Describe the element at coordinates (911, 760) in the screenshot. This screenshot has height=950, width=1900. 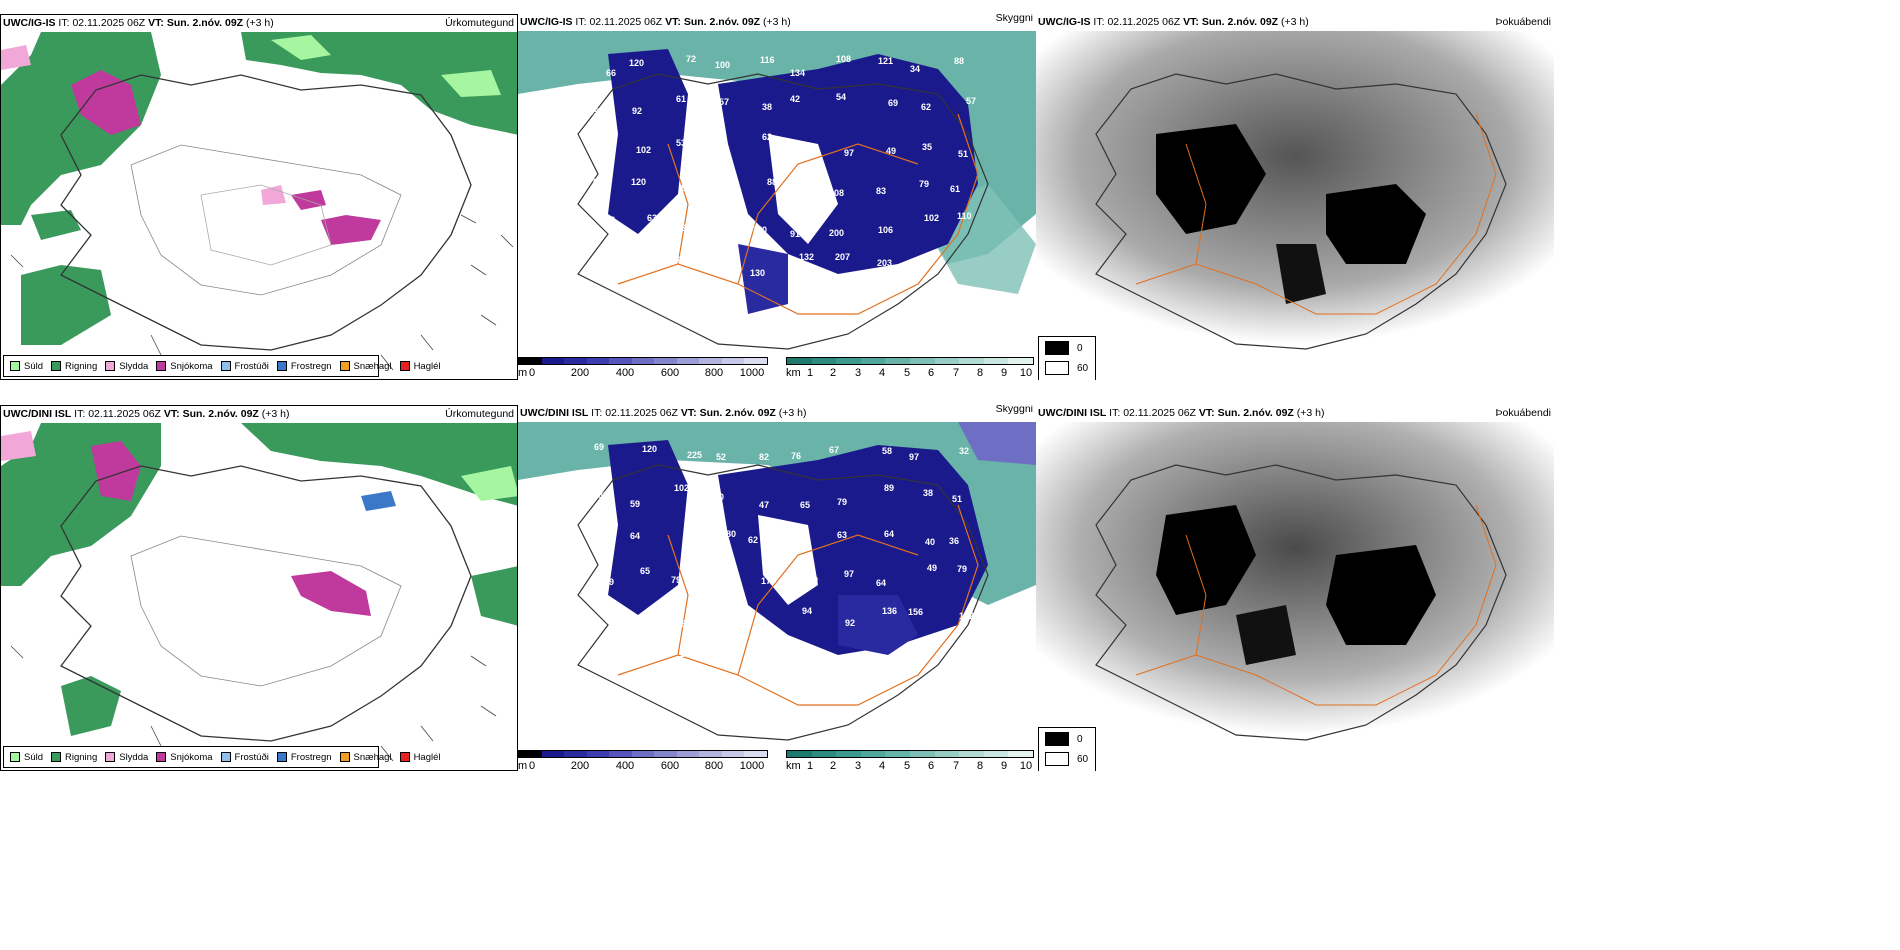
I see `visibility-colorbar: km 1 2 3 4 5 6 7 8 9 10` at that location.